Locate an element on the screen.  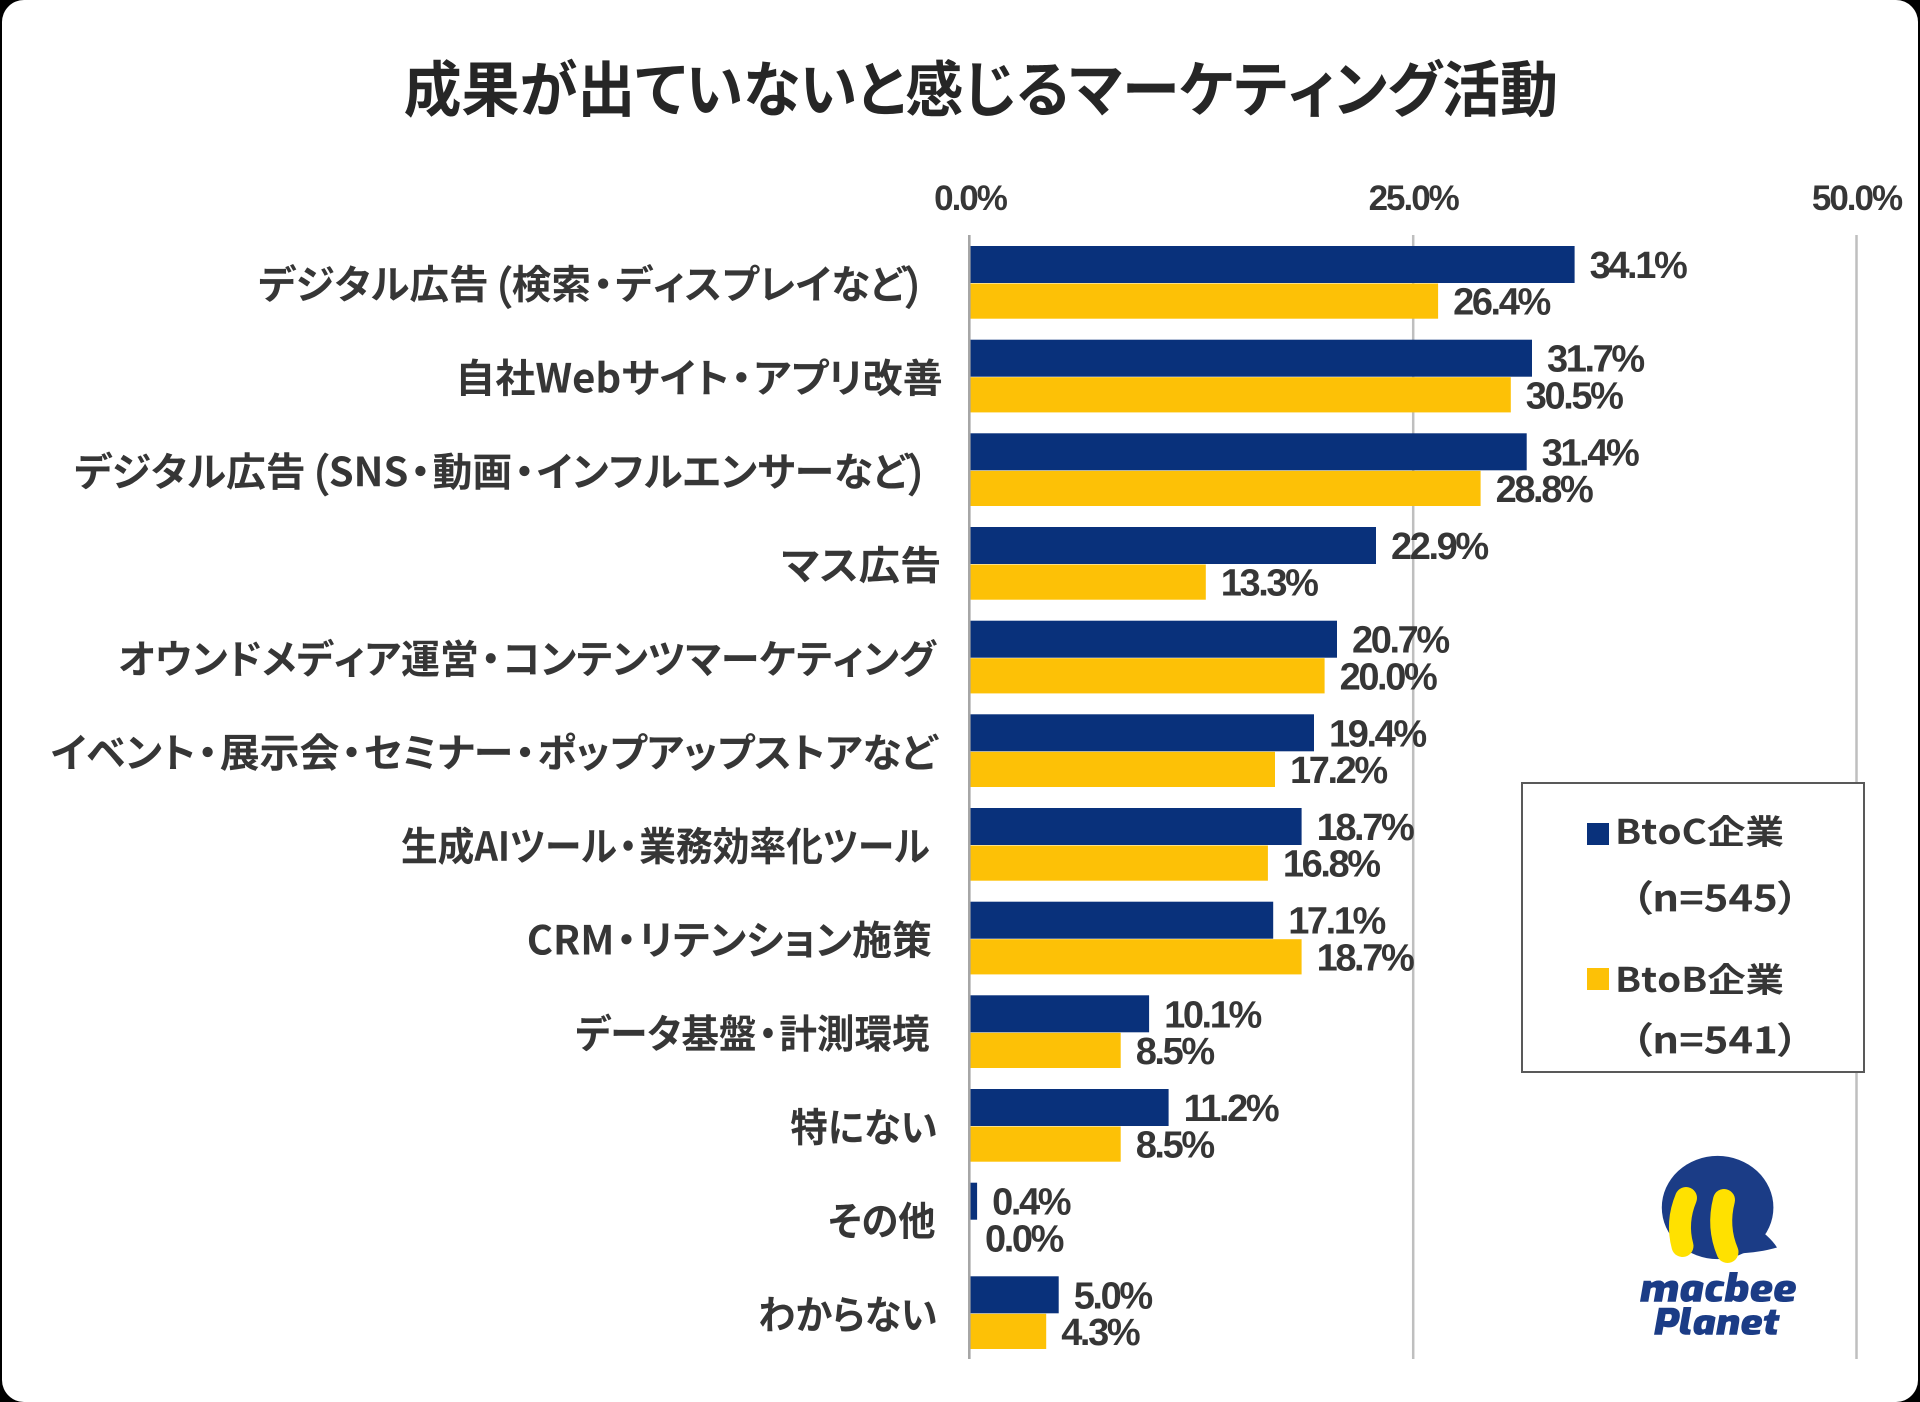
svg-text: 34.1% is located at coordinates (1638, 266).